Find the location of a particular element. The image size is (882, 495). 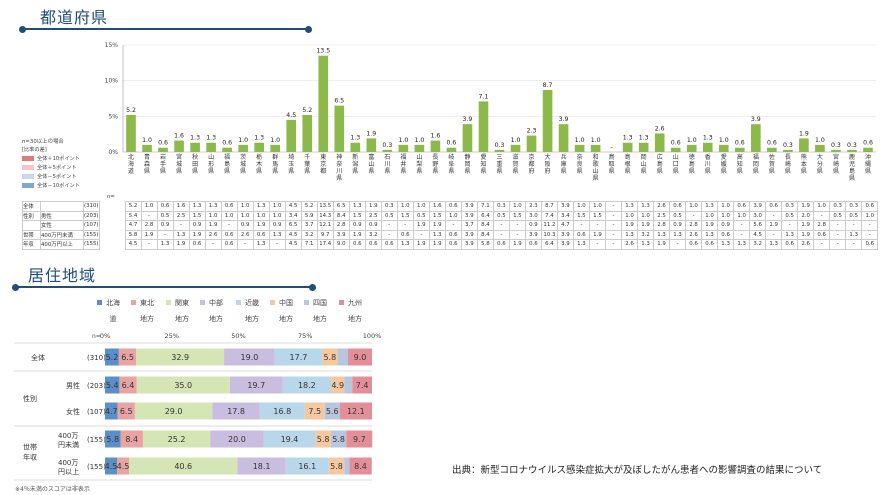

legend-label: 九州地方 is located at coordinates (355, 310).